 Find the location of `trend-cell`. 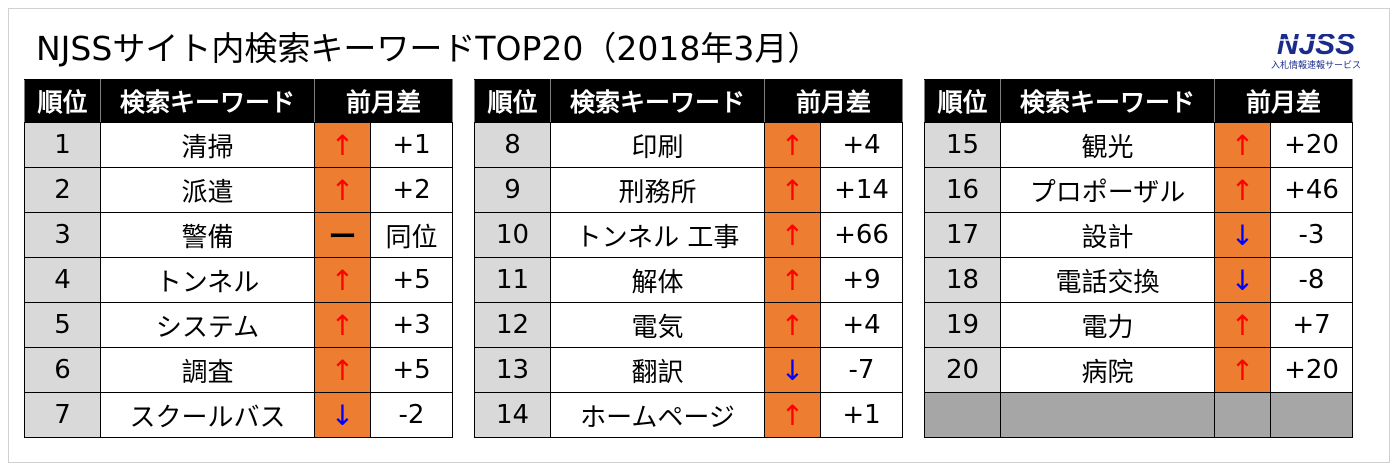

trend-cell is located at coordinates (1242, 415).